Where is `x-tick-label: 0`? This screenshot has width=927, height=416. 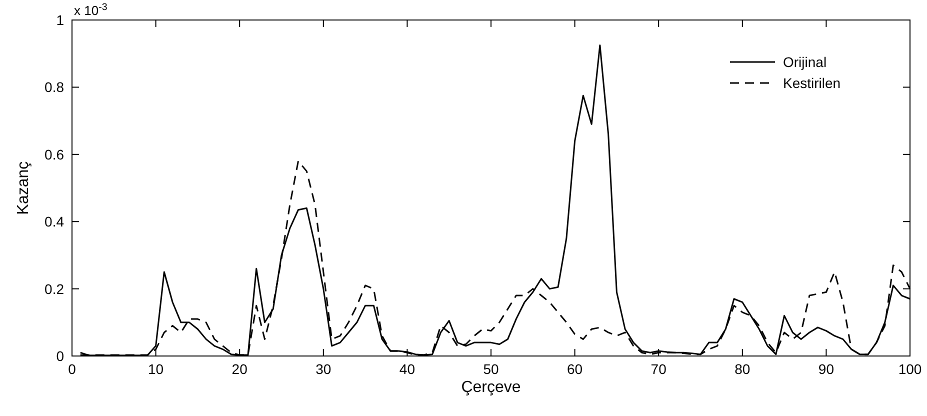 x-tick-label: 0 is located at coordinates (72, 369).